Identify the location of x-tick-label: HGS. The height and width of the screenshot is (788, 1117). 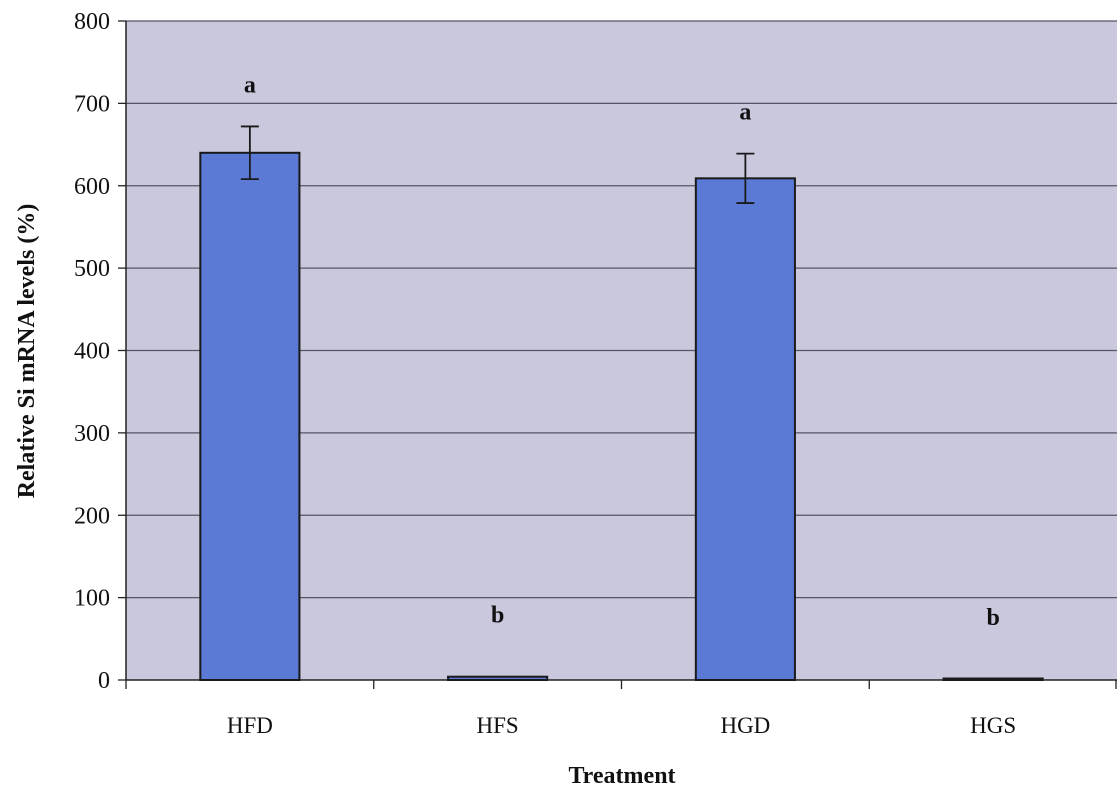
(993, 725).